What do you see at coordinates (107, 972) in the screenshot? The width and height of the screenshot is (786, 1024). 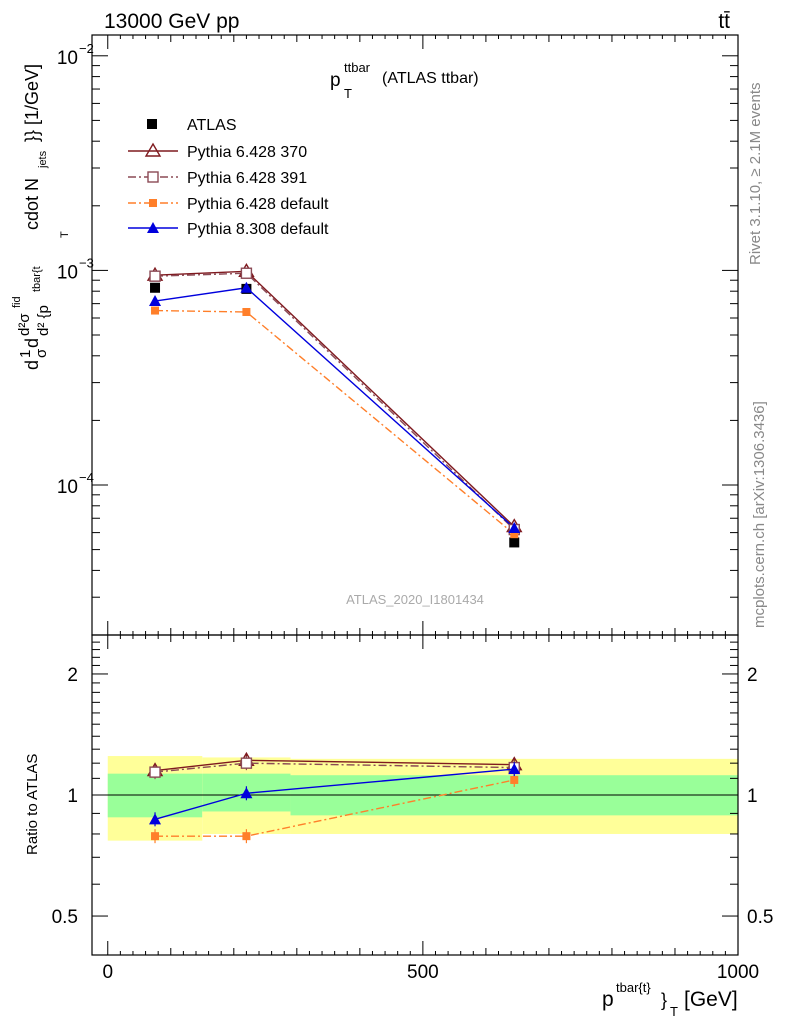 I see `x-tick-label: 0` at bounding box center [107, 972].